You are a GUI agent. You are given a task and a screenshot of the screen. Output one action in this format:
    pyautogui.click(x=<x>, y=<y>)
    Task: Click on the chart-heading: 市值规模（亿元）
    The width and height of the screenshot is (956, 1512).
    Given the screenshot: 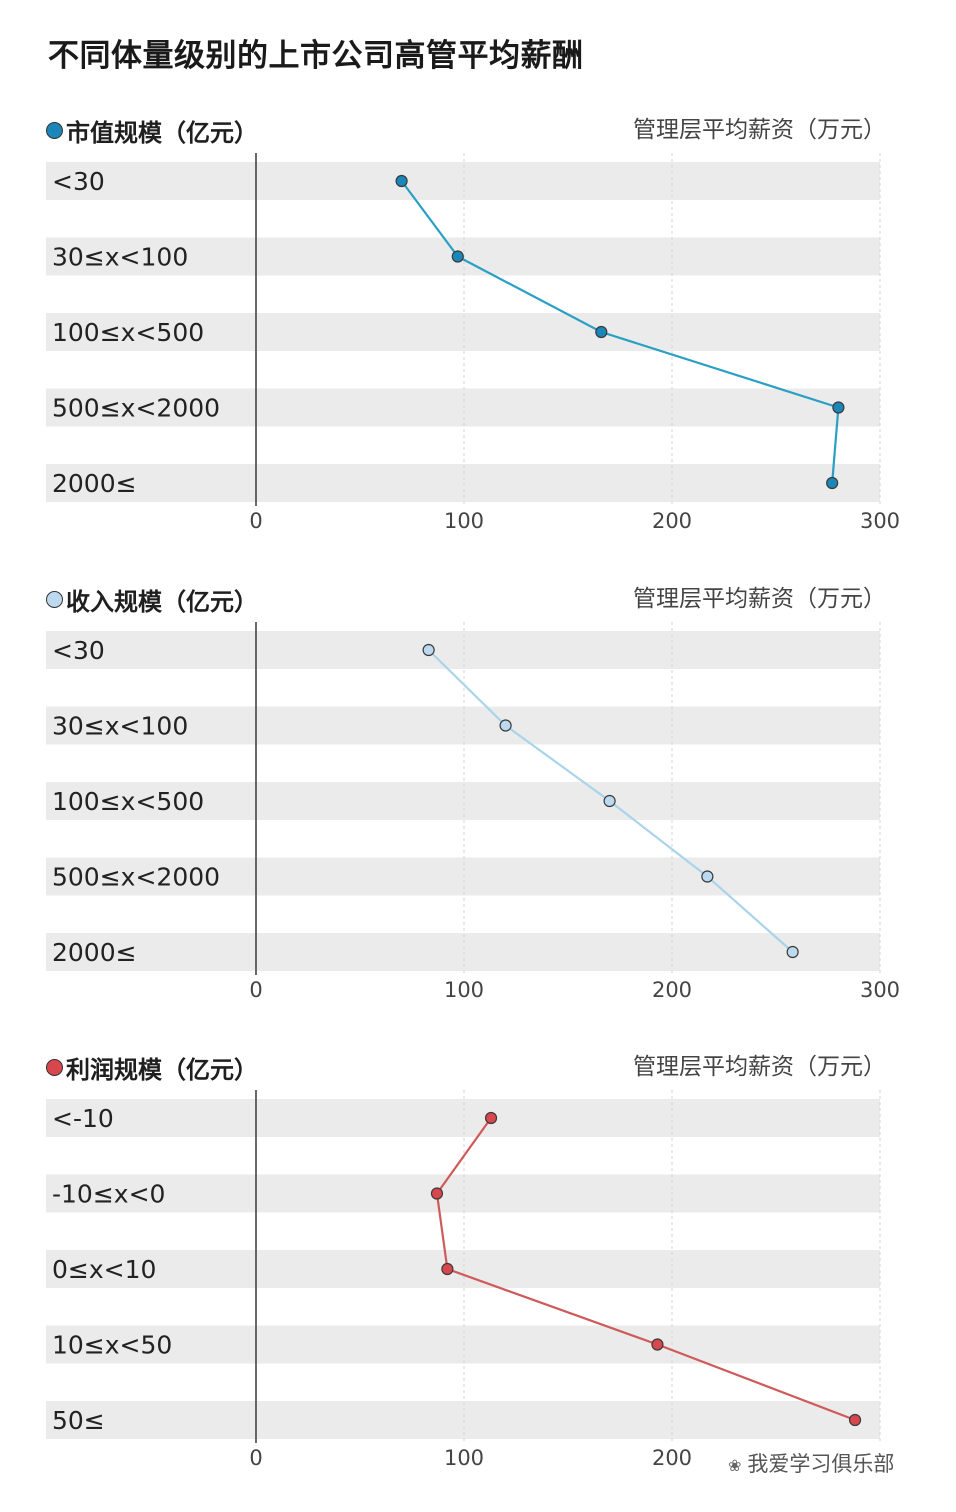 What is the action you would take?
    pyautogui.click(x=152, y=131)
    